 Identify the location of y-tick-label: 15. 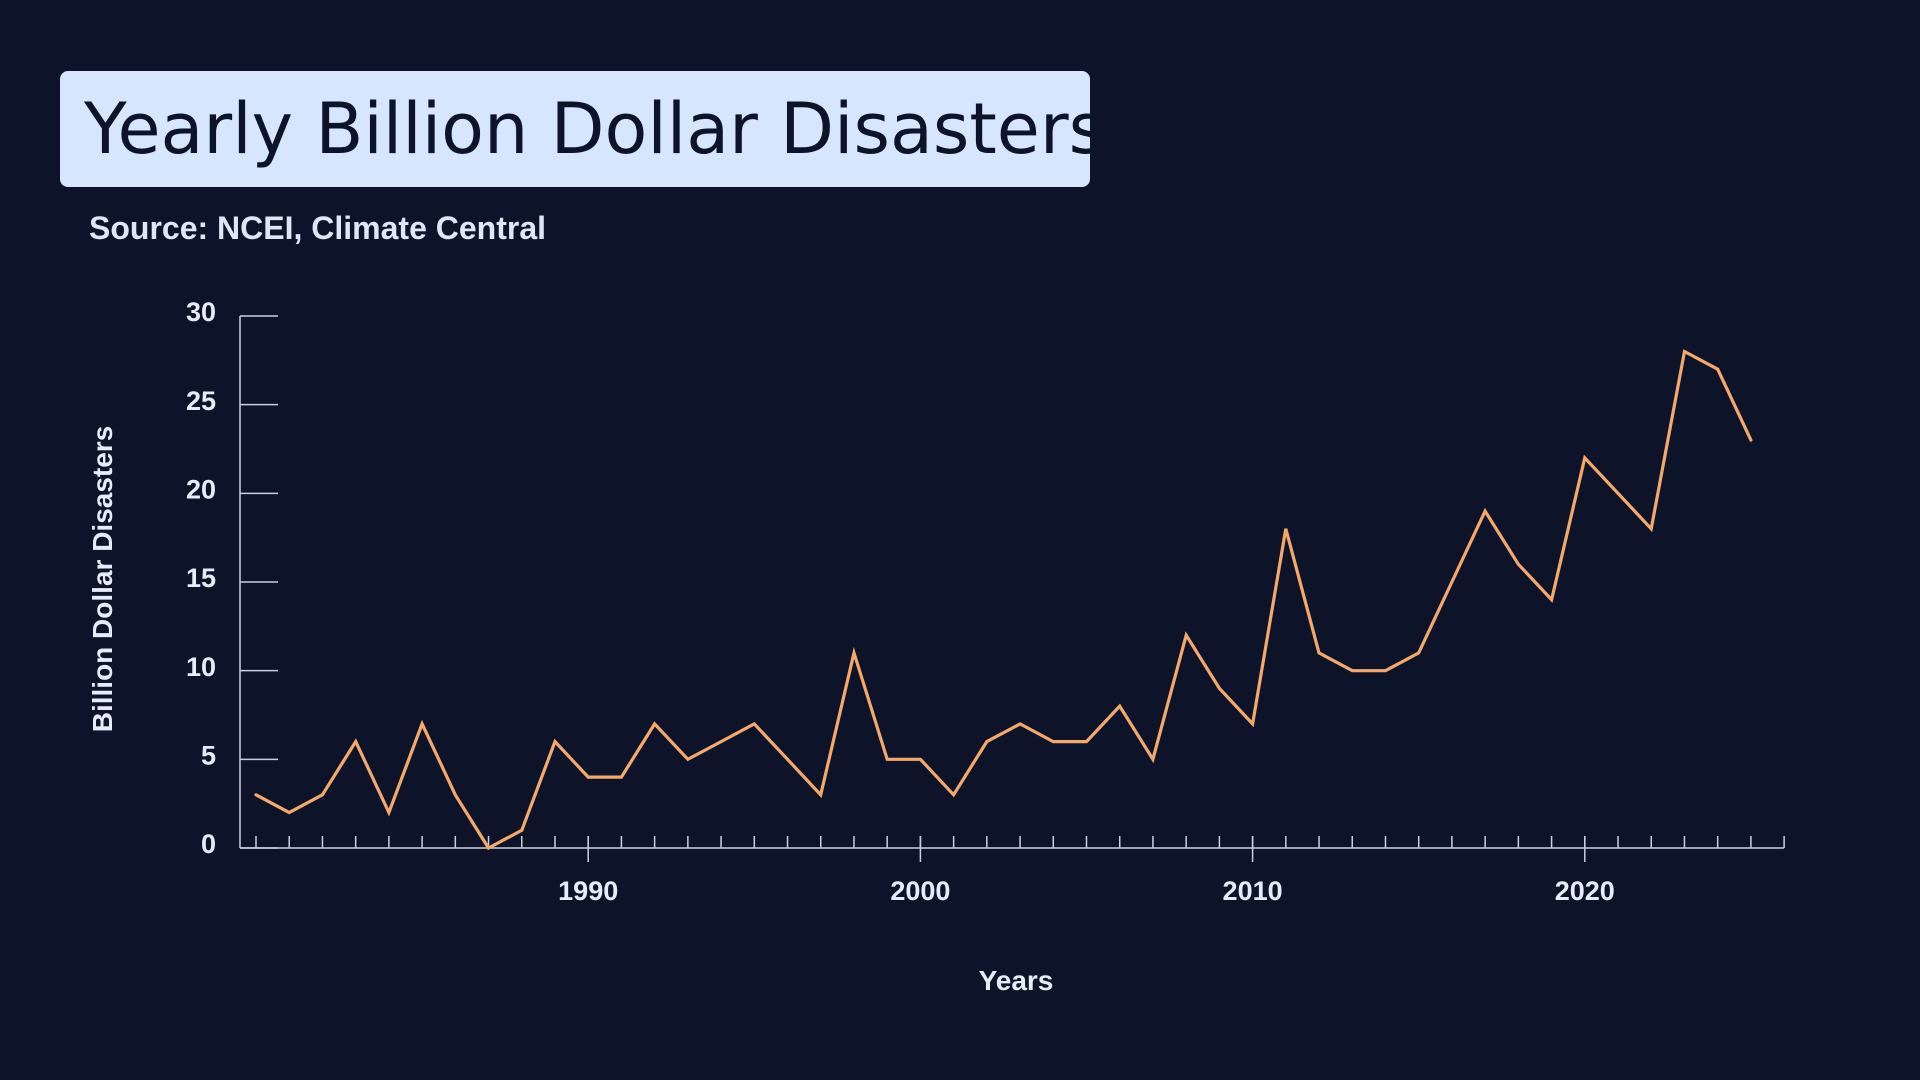
(201, 578).